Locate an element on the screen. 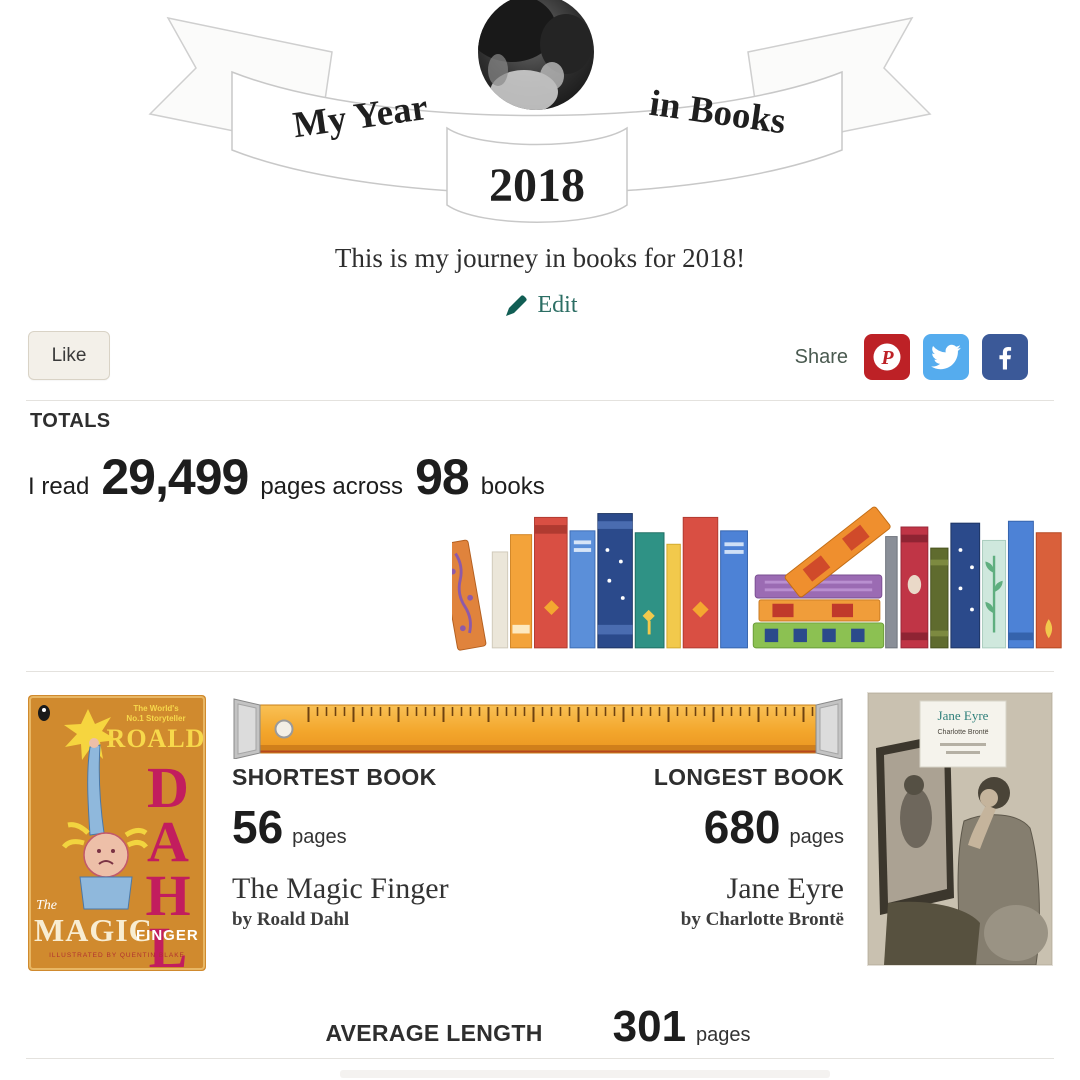 This screenshot has height=1080, width=1080. longest-book-title: Jane Eyre is located at coordinates (785, 888).